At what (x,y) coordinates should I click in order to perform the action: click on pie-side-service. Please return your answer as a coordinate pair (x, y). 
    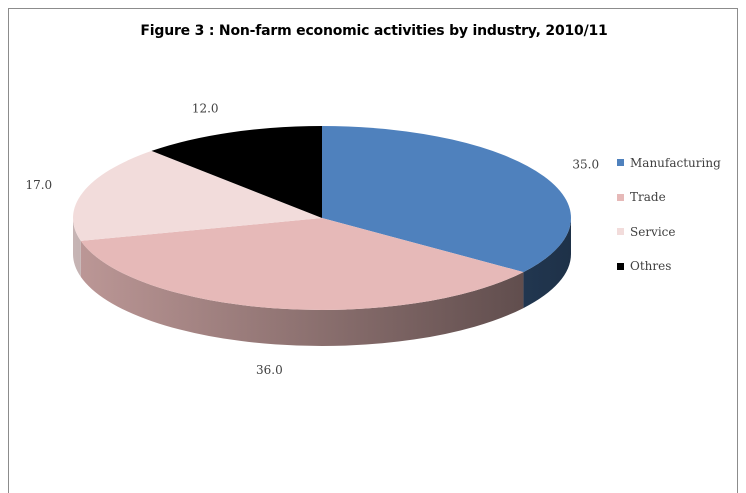
    Looking at the image, I should click on (77, 247).